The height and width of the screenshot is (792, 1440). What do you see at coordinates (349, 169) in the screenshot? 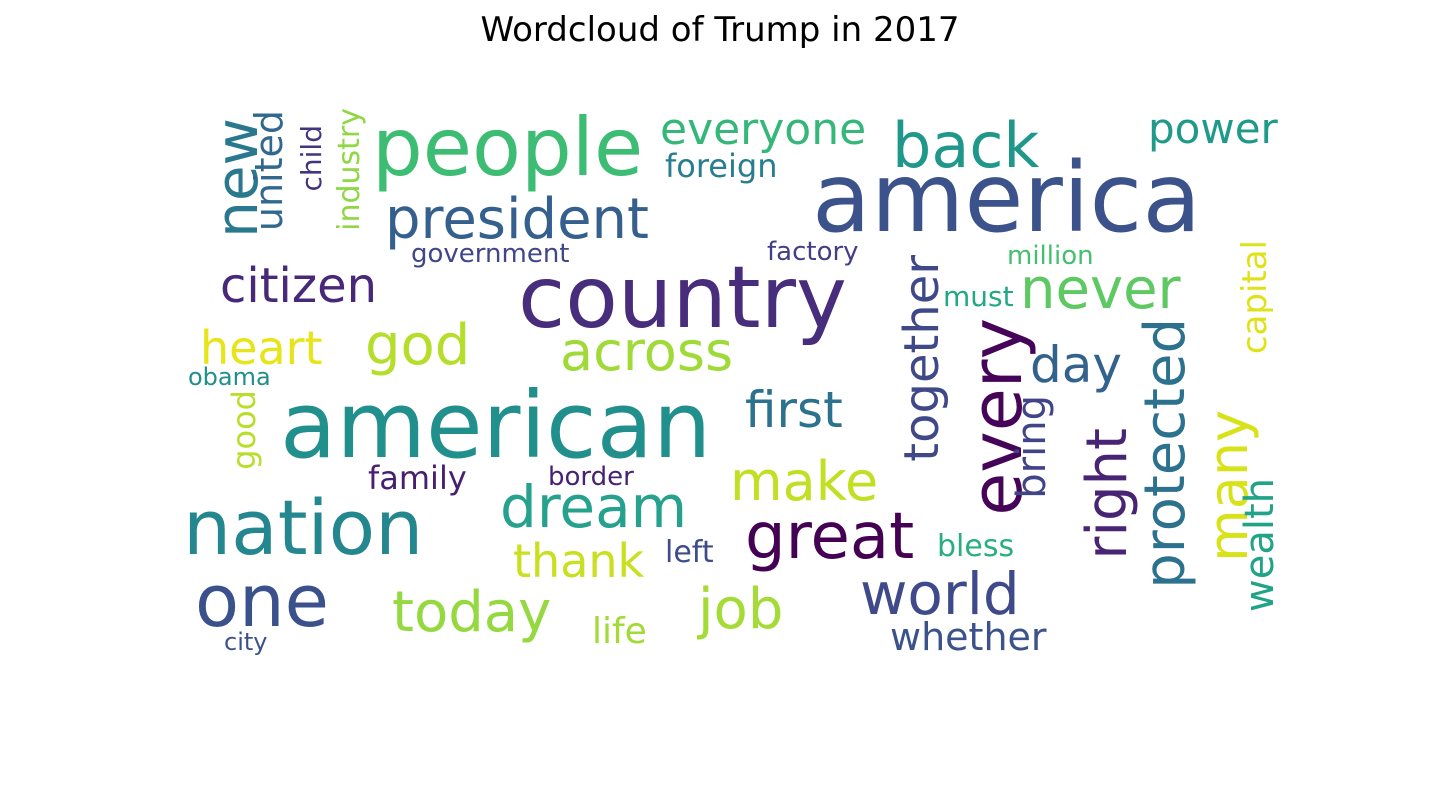
I see `word-industry: industry` at bounding box center [349, 169].